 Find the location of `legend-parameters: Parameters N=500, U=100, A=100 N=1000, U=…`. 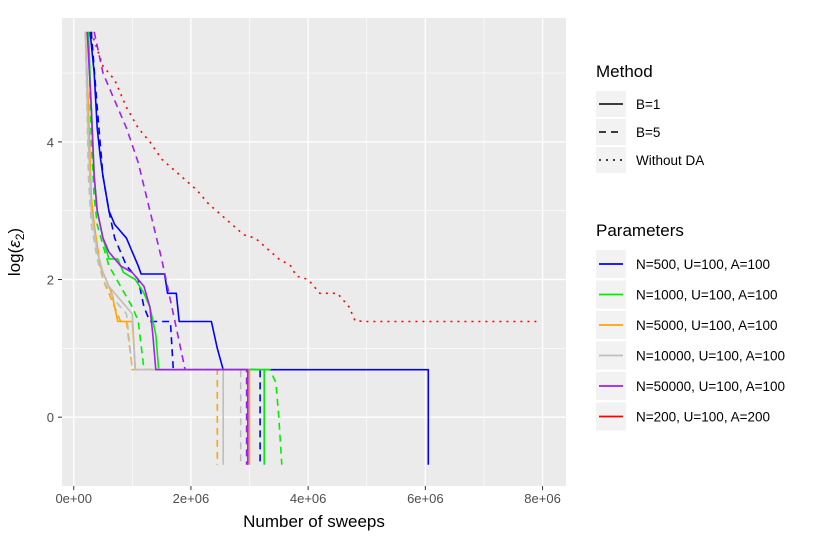

legend-parameters: Parameters N=500, U=100, A=100 N=1000, U=… is located at coordinates (690, 326).